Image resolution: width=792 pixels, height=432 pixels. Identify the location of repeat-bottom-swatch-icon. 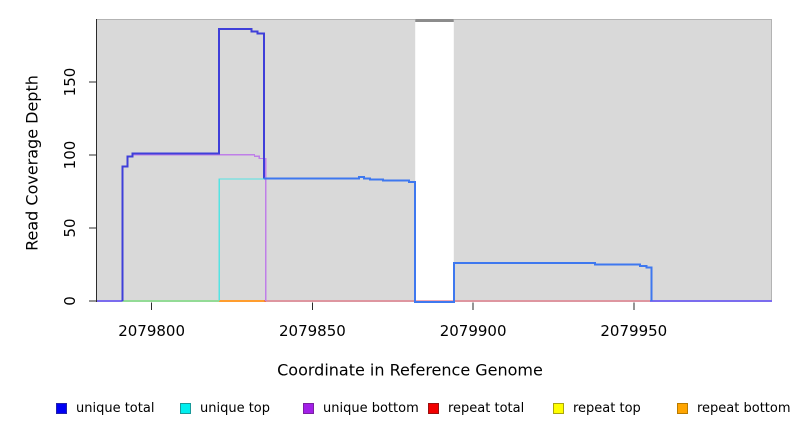
(682, 408).